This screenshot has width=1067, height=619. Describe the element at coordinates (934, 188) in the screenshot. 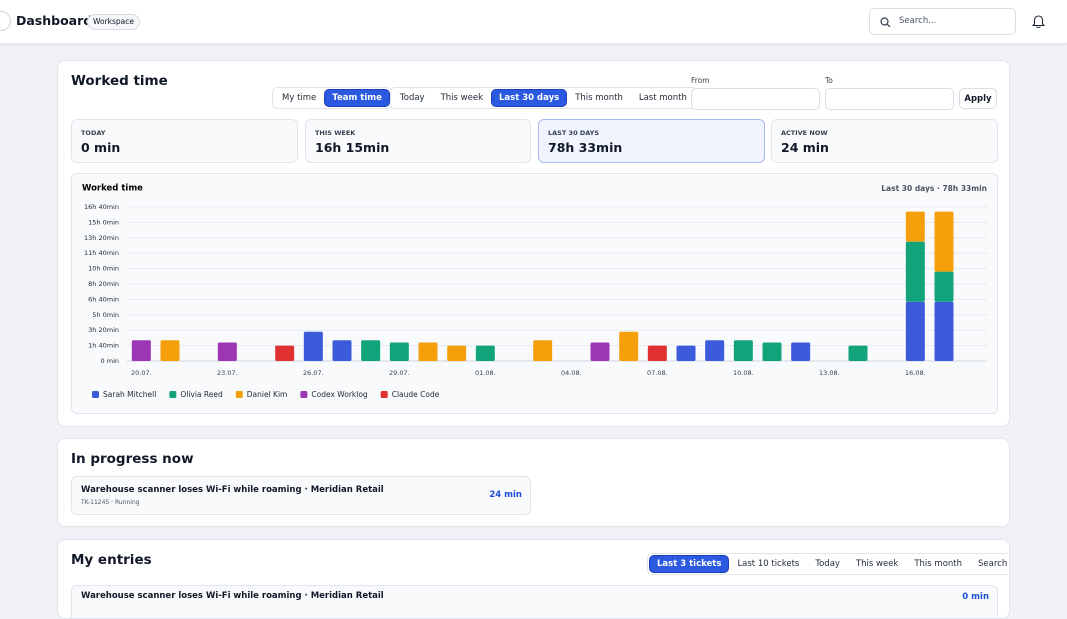

I see `chart-subtitle: Last 30 days · 78h 33min` at that location.